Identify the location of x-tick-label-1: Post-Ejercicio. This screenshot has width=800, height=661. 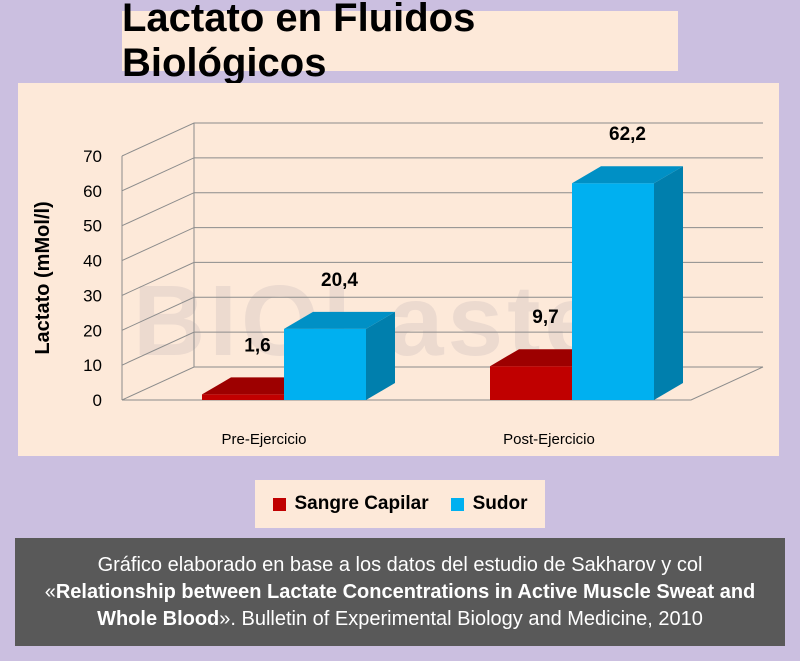
(549, 439).